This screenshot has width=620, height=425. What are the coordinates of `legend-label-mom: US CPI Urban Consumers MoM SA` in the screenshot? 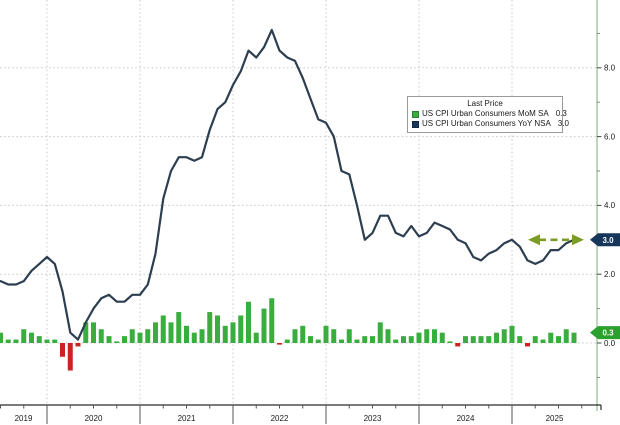 It's located at (485, 113).